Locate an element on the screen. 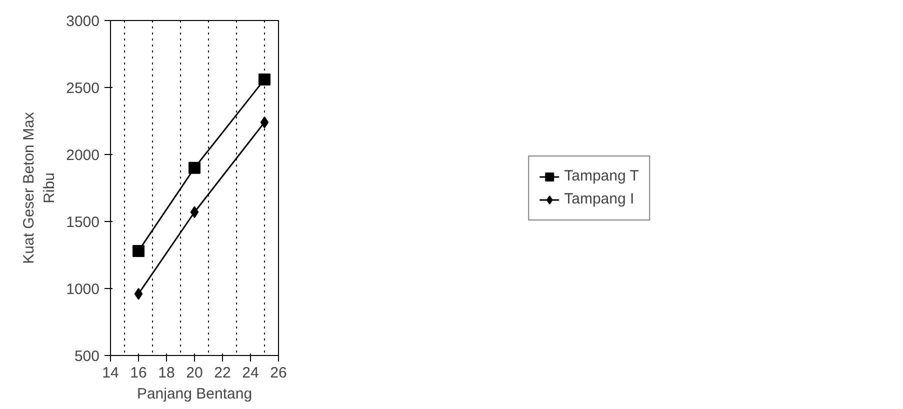 This screenshot has height=409, width=903. x-tick-label: 24 is located at coordinates (250, 373).